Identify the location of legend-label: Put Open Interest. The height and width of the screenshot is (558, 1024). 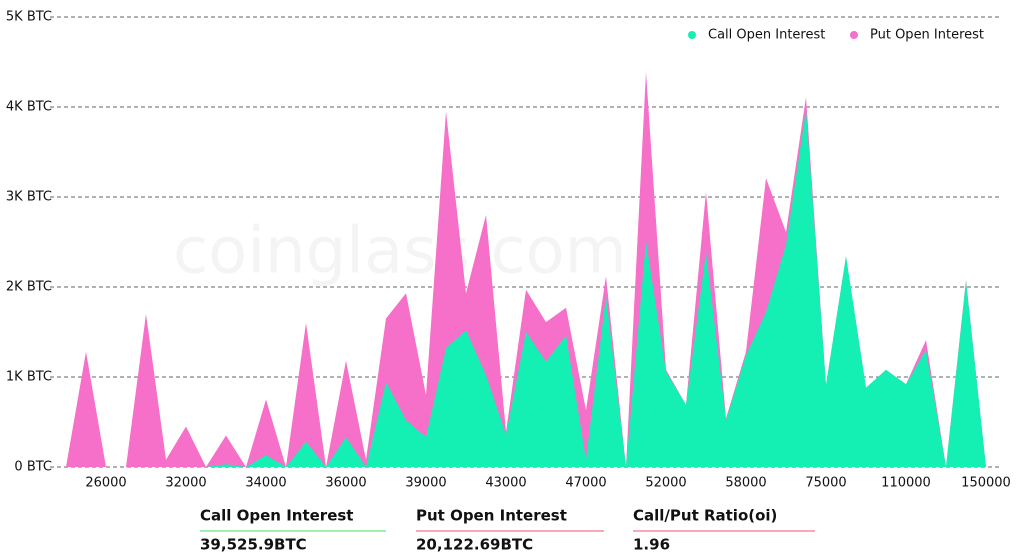
(927, 35).